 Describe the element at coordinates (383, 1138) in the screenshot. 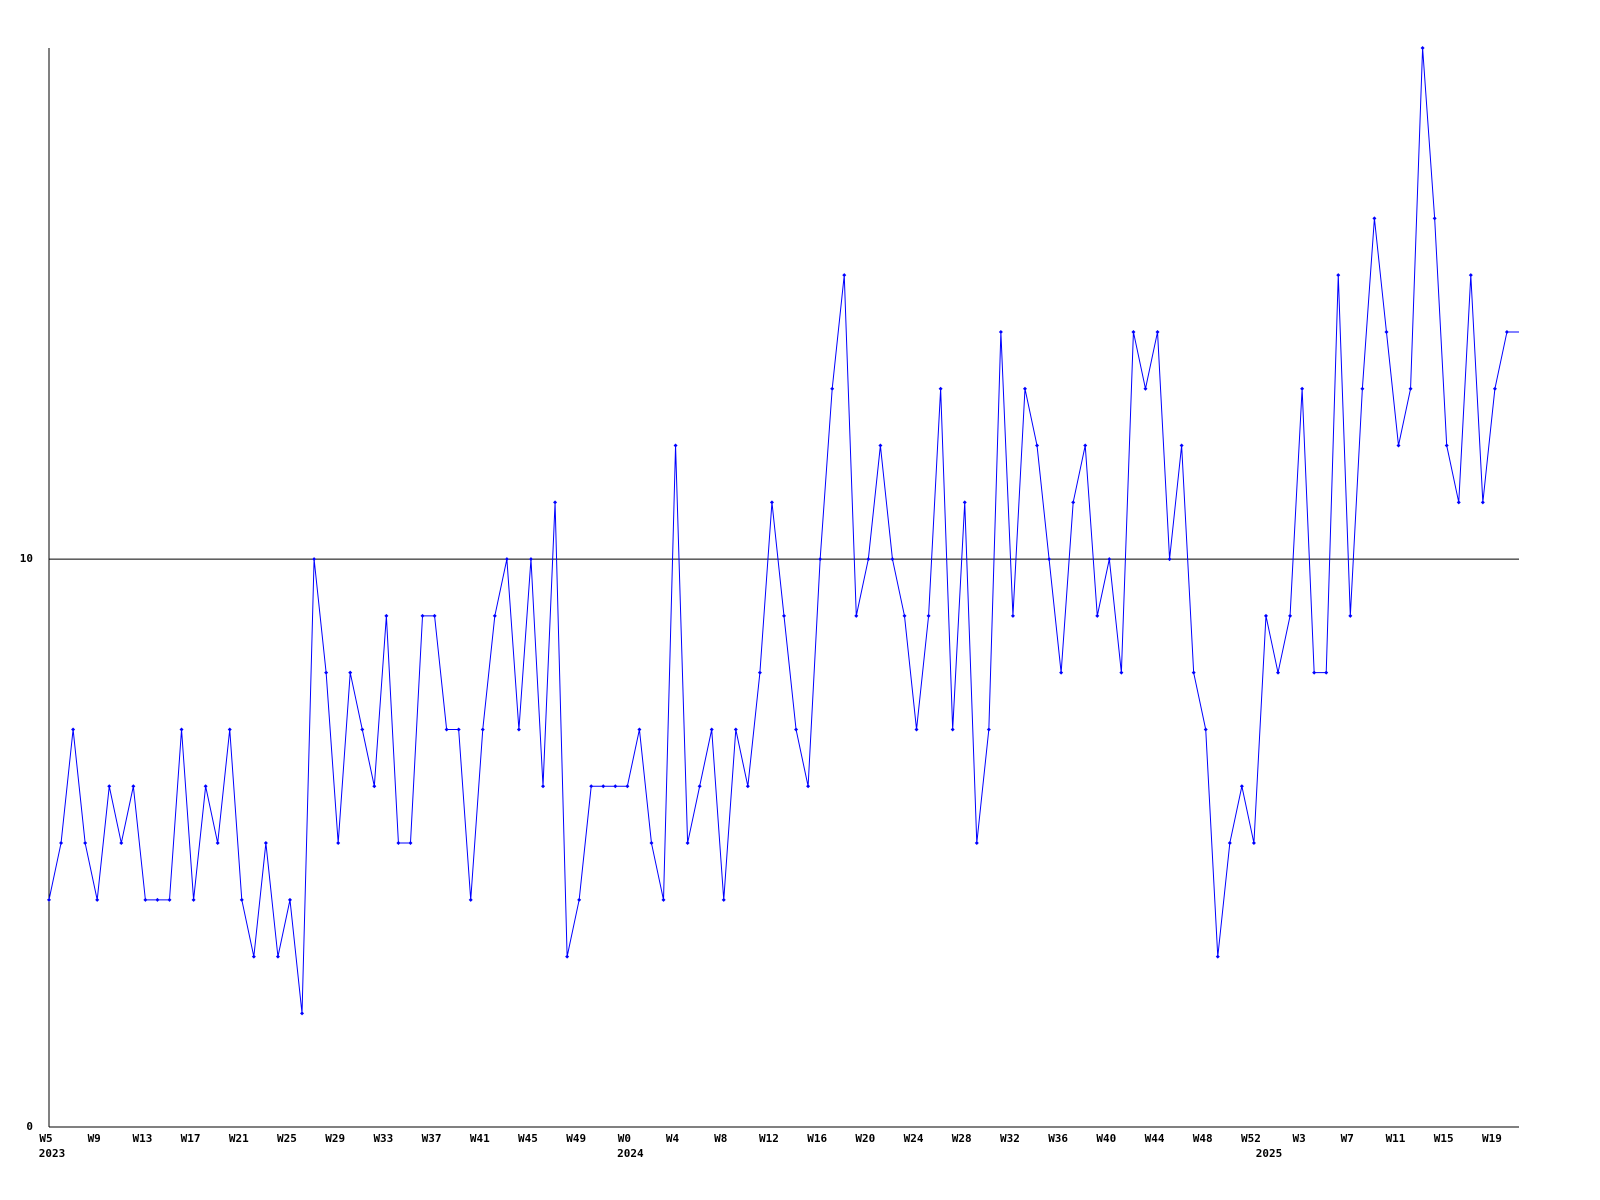

I see `x-tick-label: W33` at that location.